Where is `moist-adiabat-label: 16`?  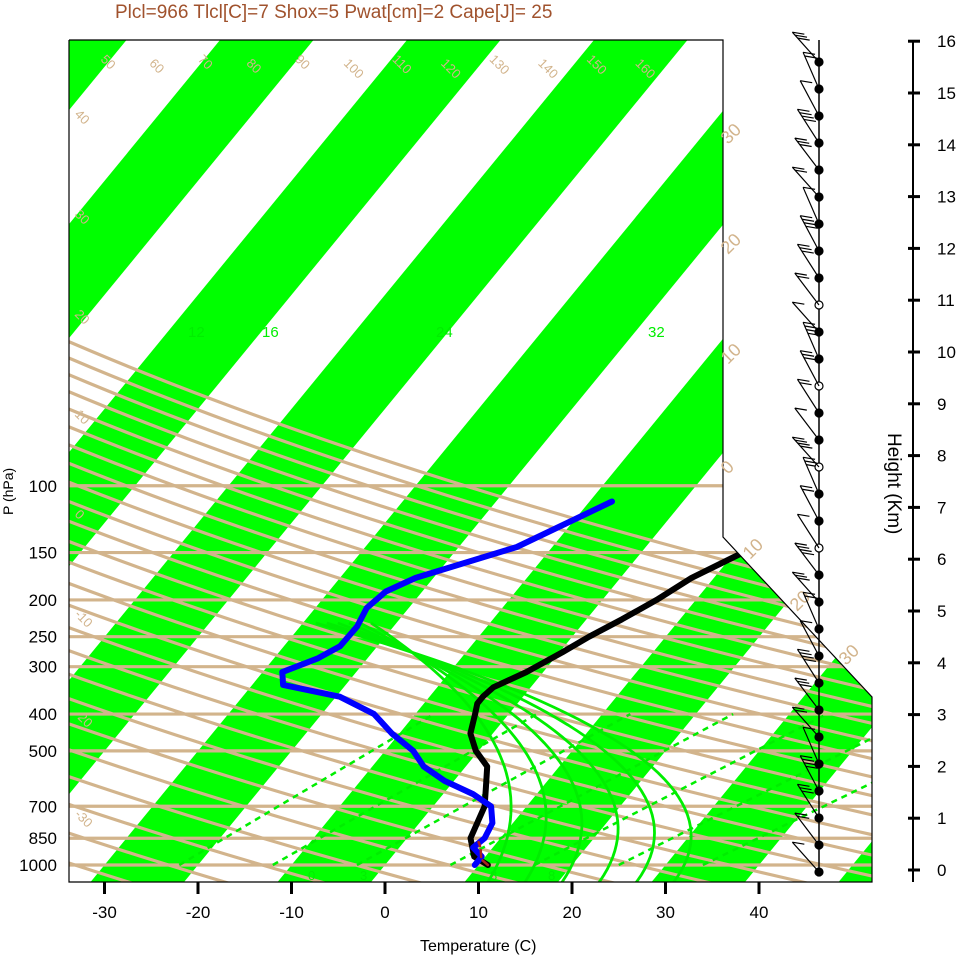
moist-adiabat-label: 16 is located at coordinates (270, 332).